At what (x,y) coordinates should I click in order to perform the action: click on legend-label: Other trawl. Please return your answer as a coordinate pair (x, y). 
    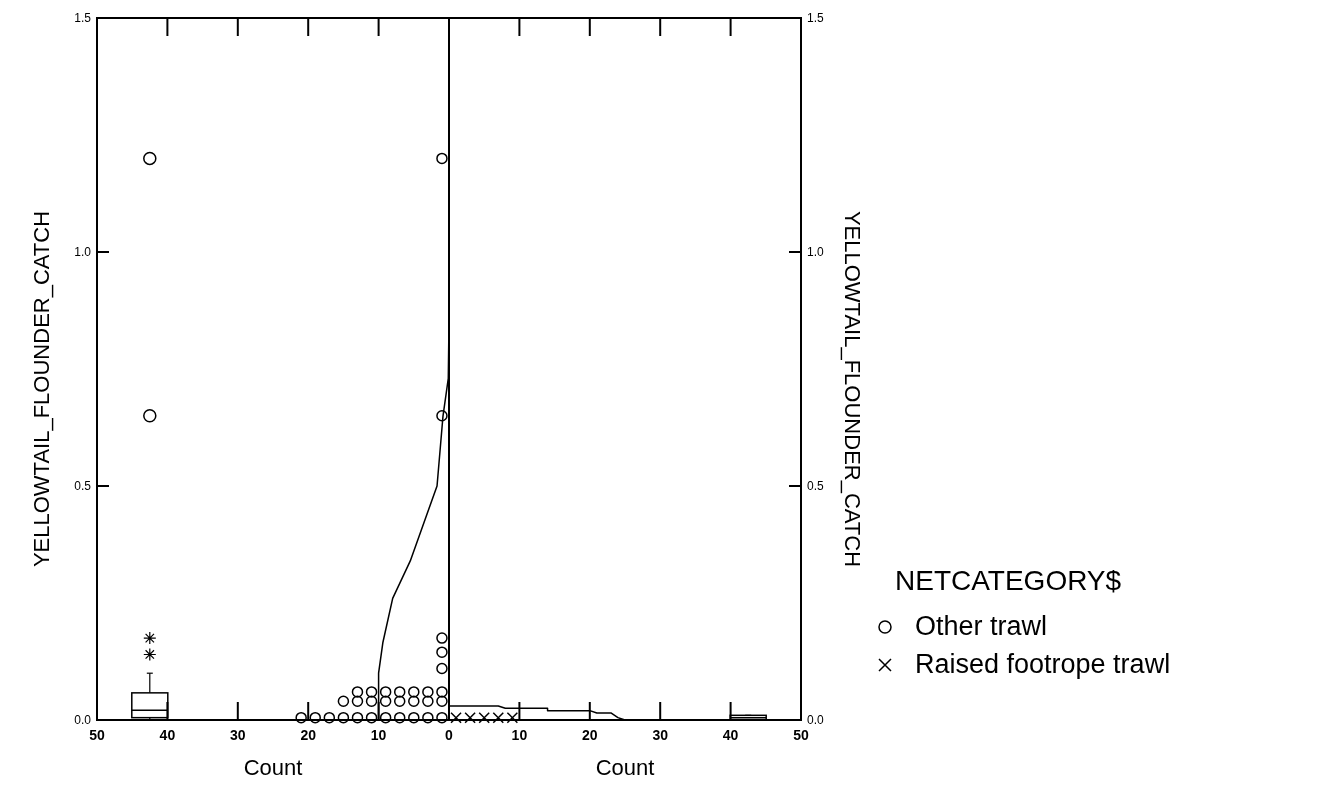
    Looking at the image, I should click on (981, 626).